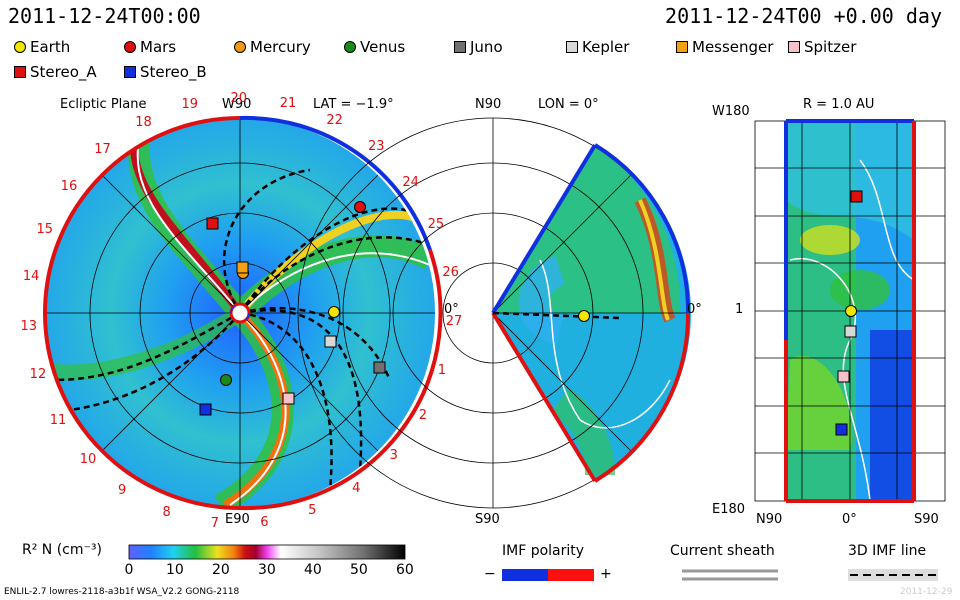  What do you see at coordinates (69, 186) in the screenshot?
I see `carrington-label: 16` at bounding box center [69, 186].